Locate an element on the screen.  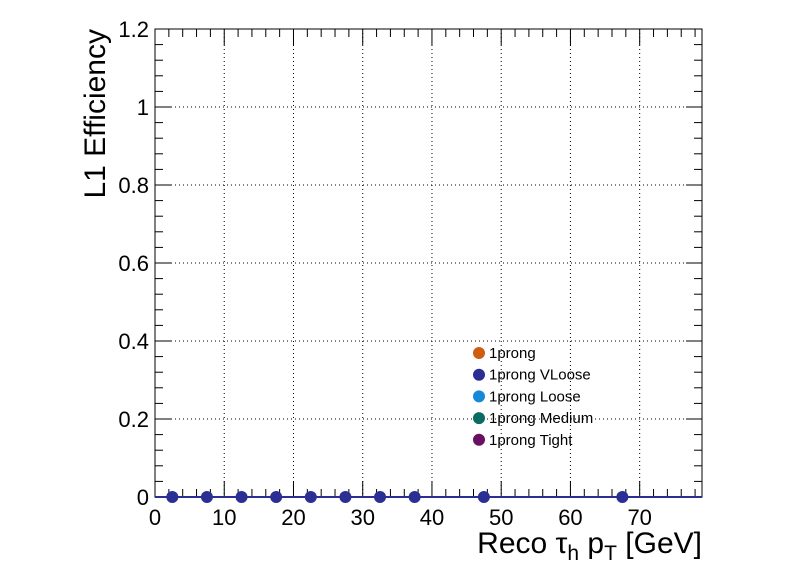
y-tick-label: 1.2 is located at coordinates (133, 29).